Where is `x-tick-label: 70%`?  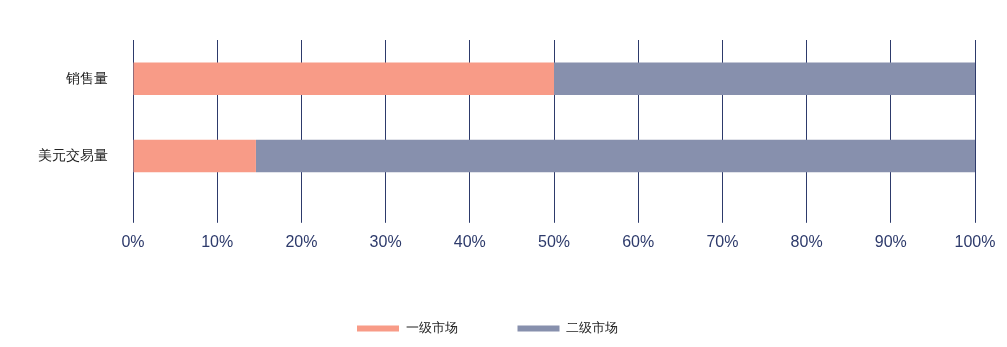
x-tick-label: 70% is located at coordinates (722, 241).